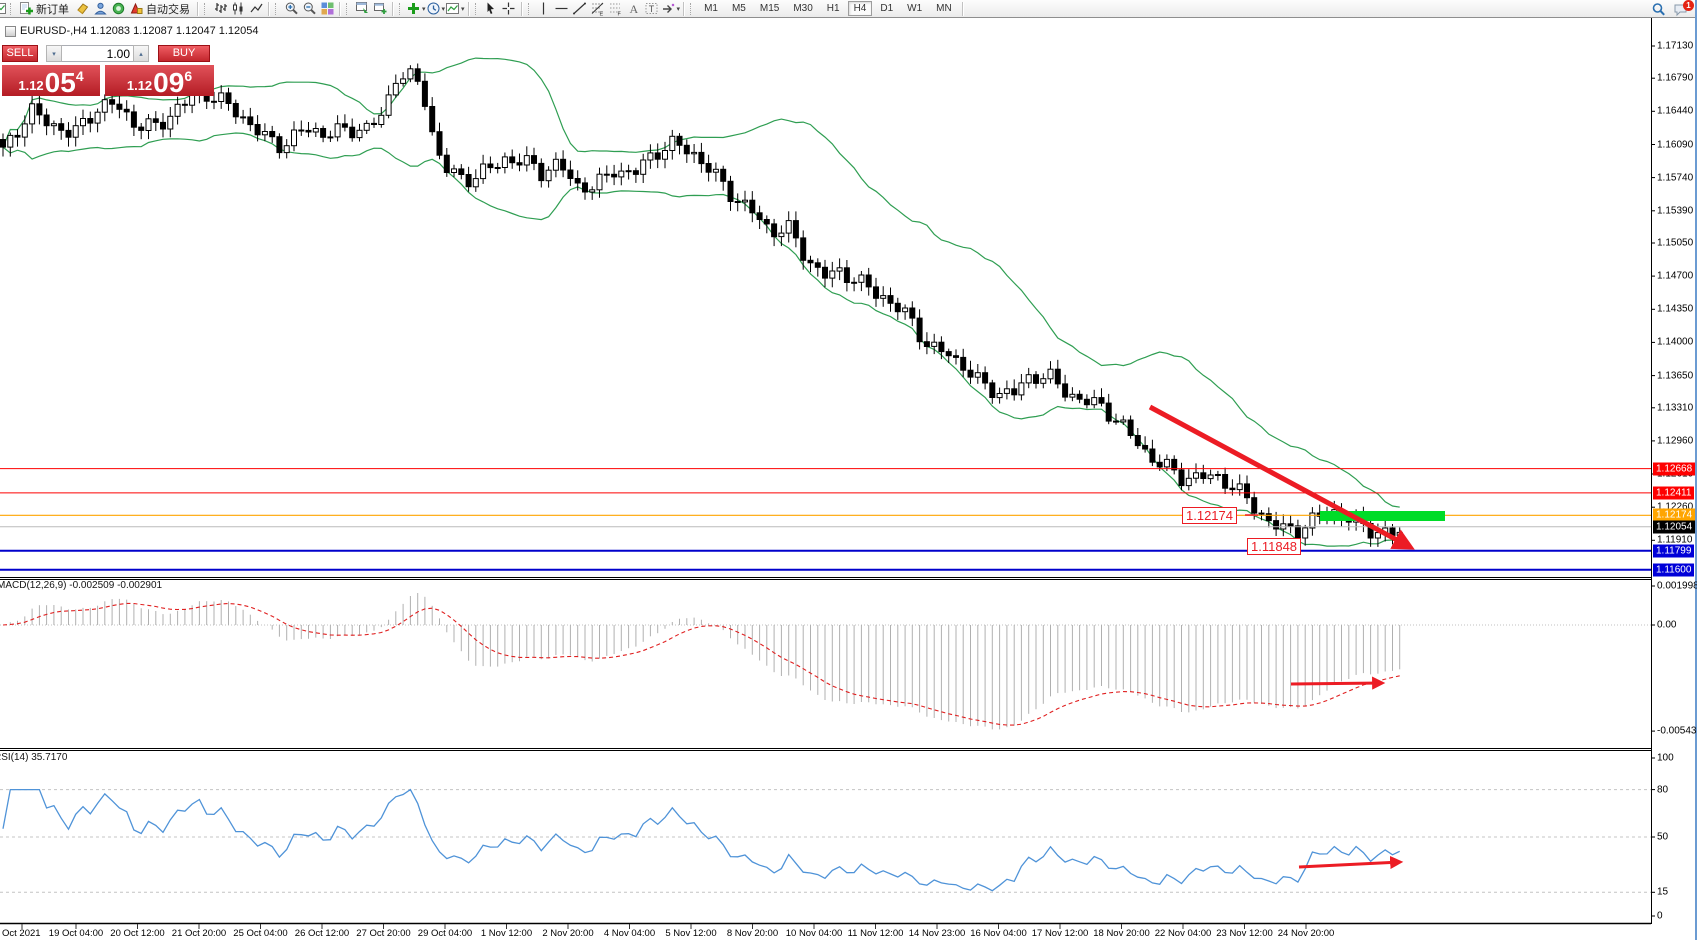 Image resolution: width=1697 pixels, height=940 pixels. What do you see at coordinates (322, 933) in the screenshot?
I see `time-axis-label: 26 Oct 12:00` at bounding box center [322, 933].